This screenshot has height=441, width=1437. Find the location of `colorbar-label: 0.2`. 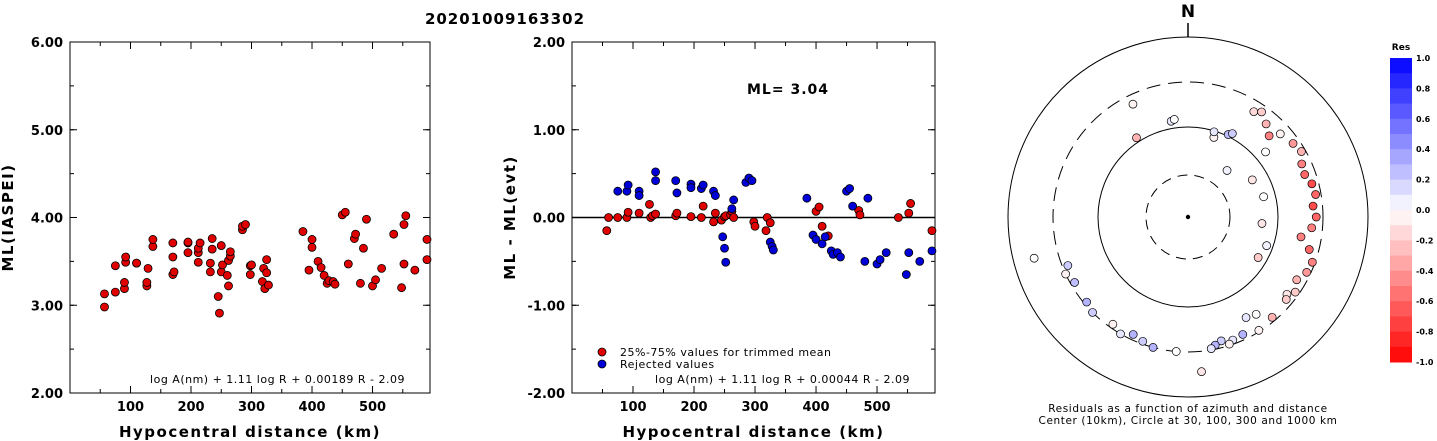

colorbar-label: 0.2 is located at coordinates (1423, 180).